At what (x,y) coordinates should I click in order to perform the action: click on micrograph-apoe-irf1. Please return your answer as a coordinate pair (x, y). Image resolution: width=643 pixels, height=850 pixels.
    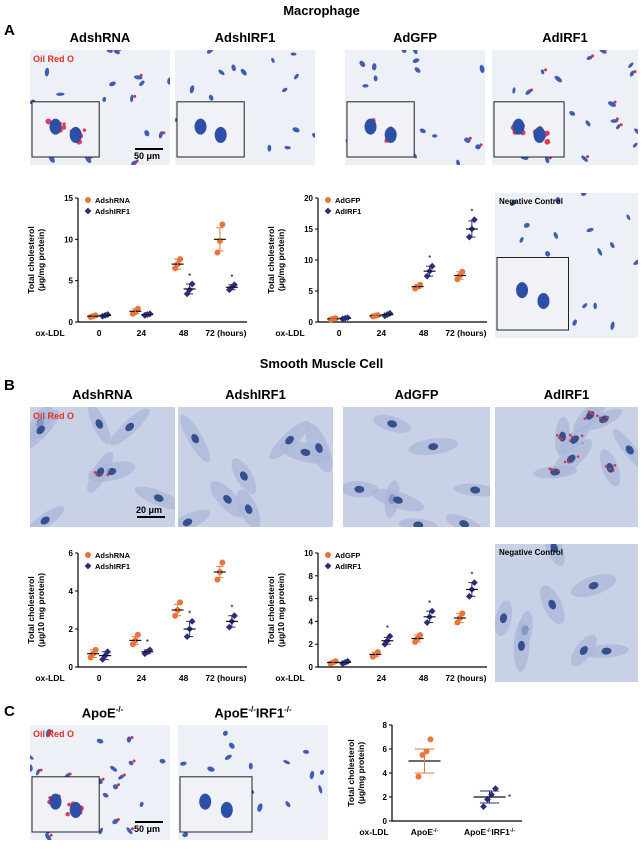
    Looking at the image, I should click on (253, 782).